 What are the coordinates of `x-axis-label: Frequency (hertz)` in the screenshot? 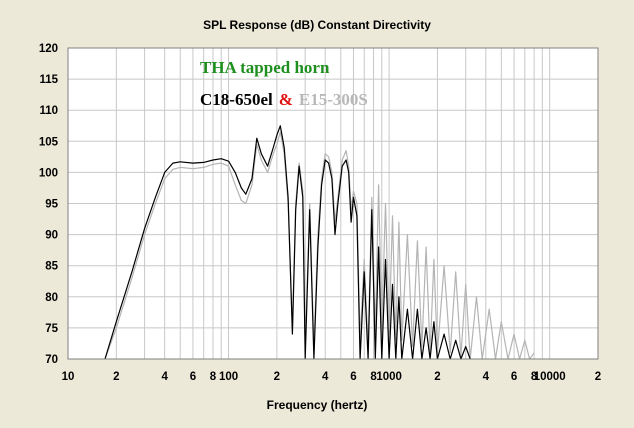 It's located at (317, 405).